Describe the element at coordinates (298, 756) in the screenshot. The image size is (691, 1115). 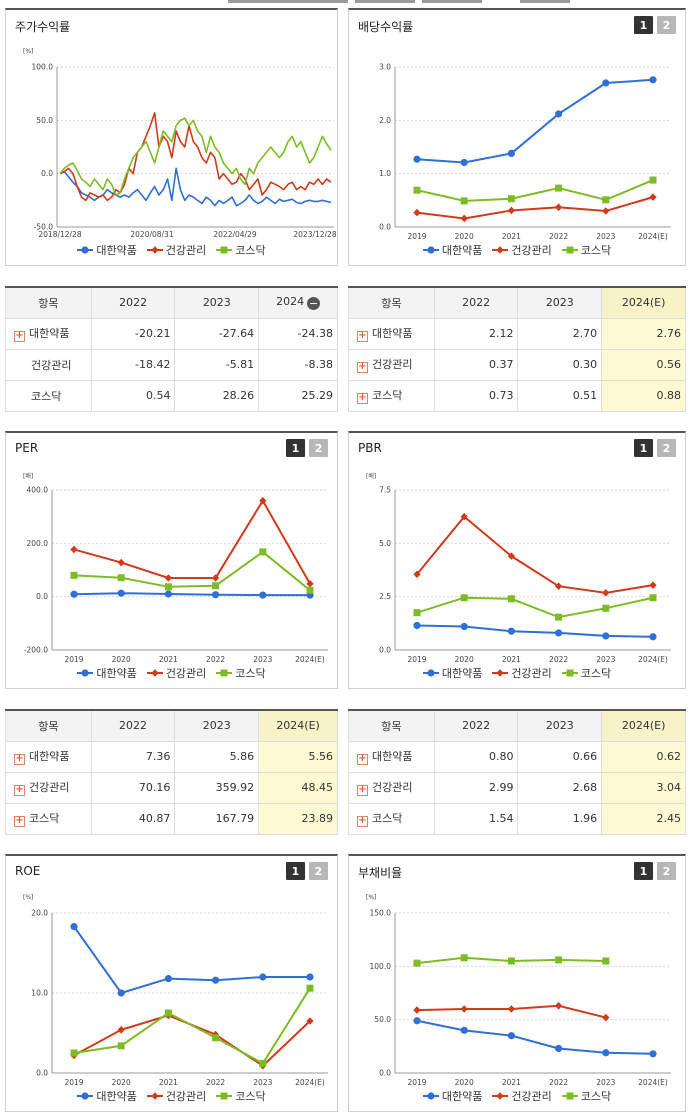
I see `value-cell: 5.56` at that location.